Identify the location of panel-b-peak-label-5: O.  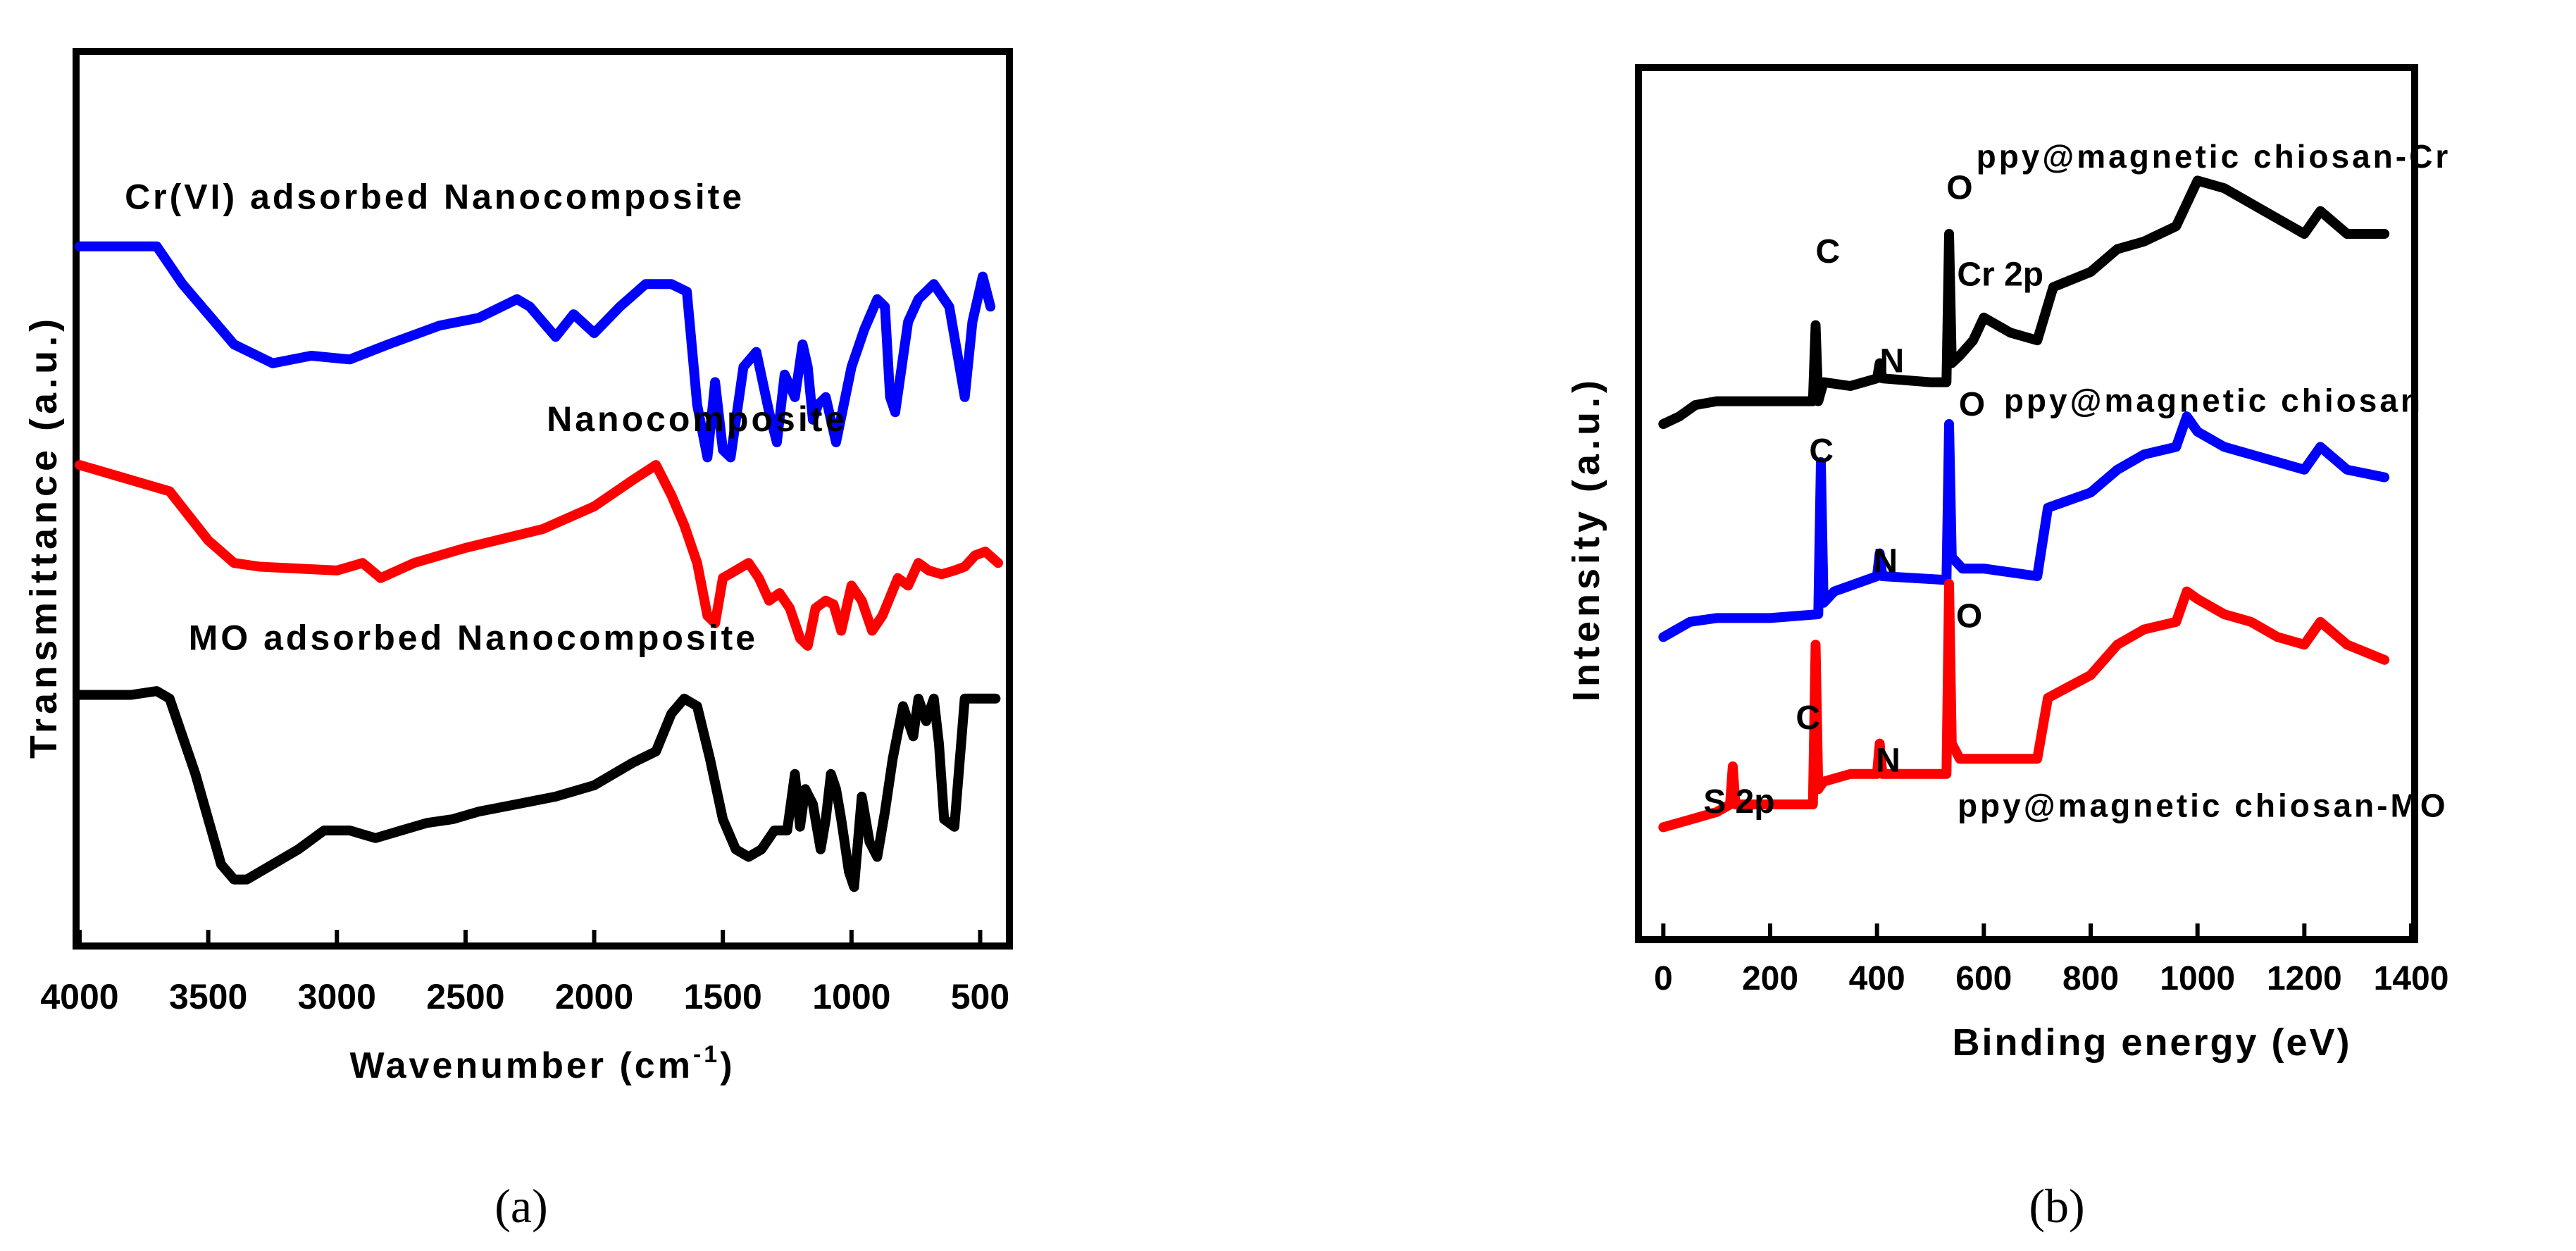
(1972, 404).